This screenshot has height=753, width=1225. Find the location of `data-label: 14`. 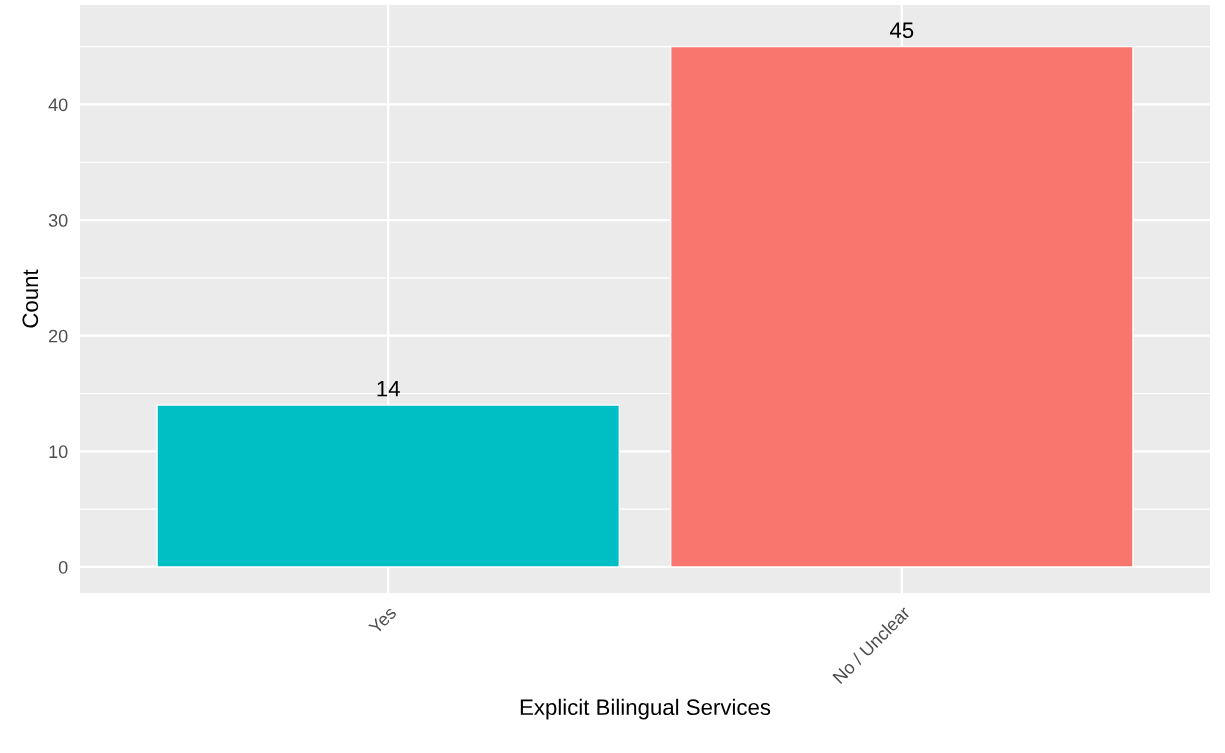

data-label: 14 is located at coordinates (388, 389).